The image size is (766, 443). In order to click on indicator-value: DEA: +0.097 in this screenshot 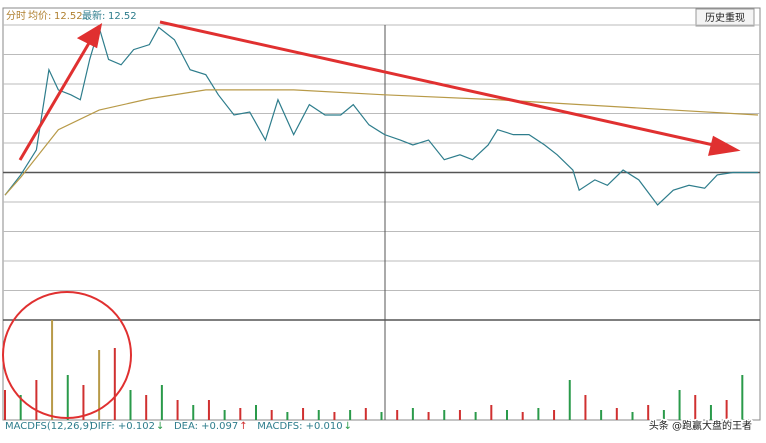, I will do `click(206, 426)`.